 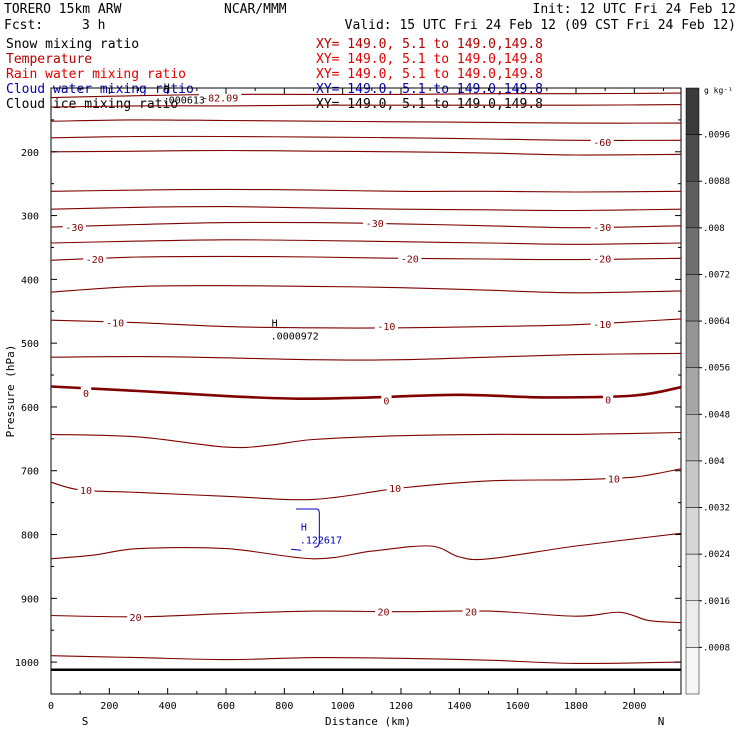 I want to click on south-label: S, so click(x=85, y=721).